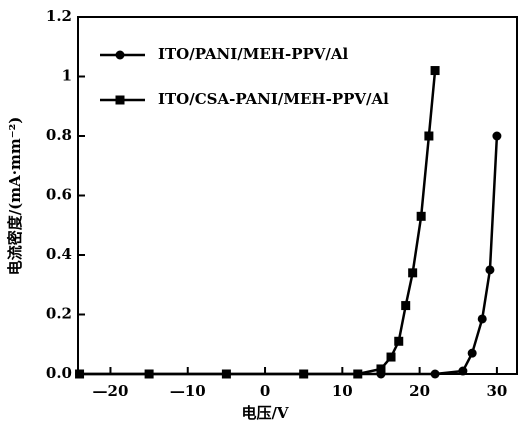 The image size is (521, 428). Describe the element at coordinates (59, 373) in the screenshot. I see `y-tick-label: 0.0` at that location.